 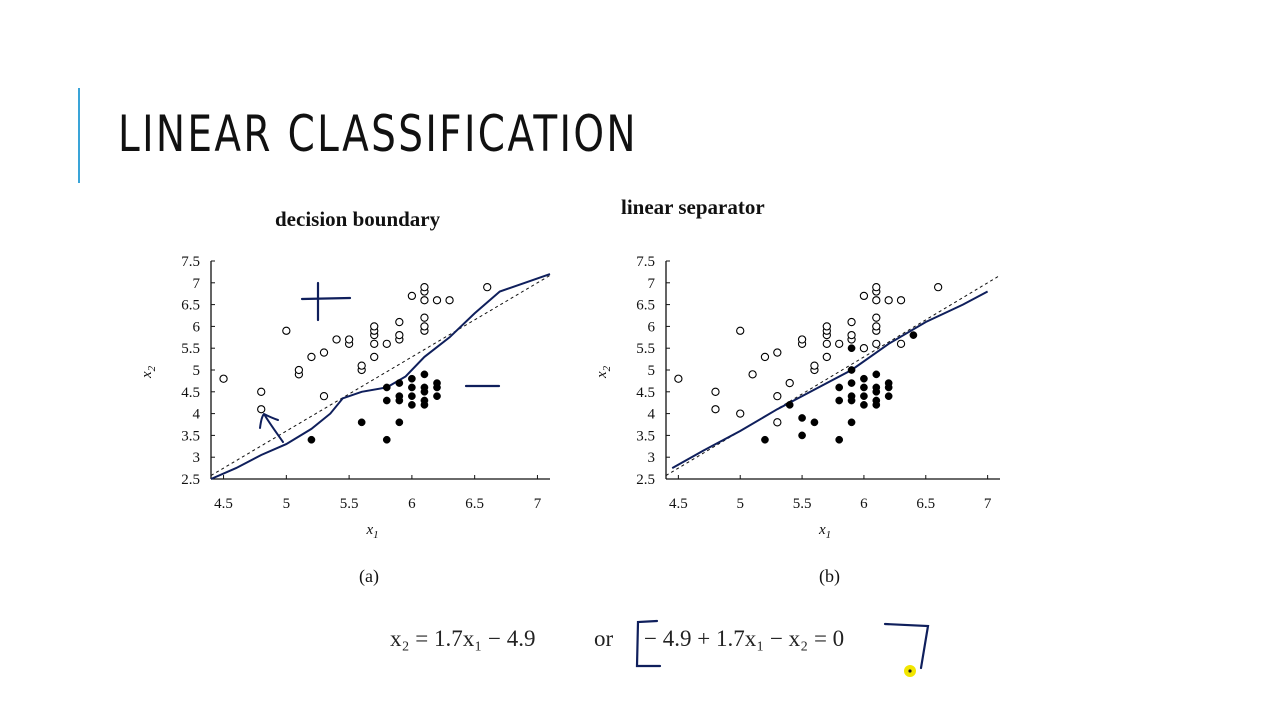 I want to click on chart-1-y-tick-label: 2.5, so click(x=645, y=480).